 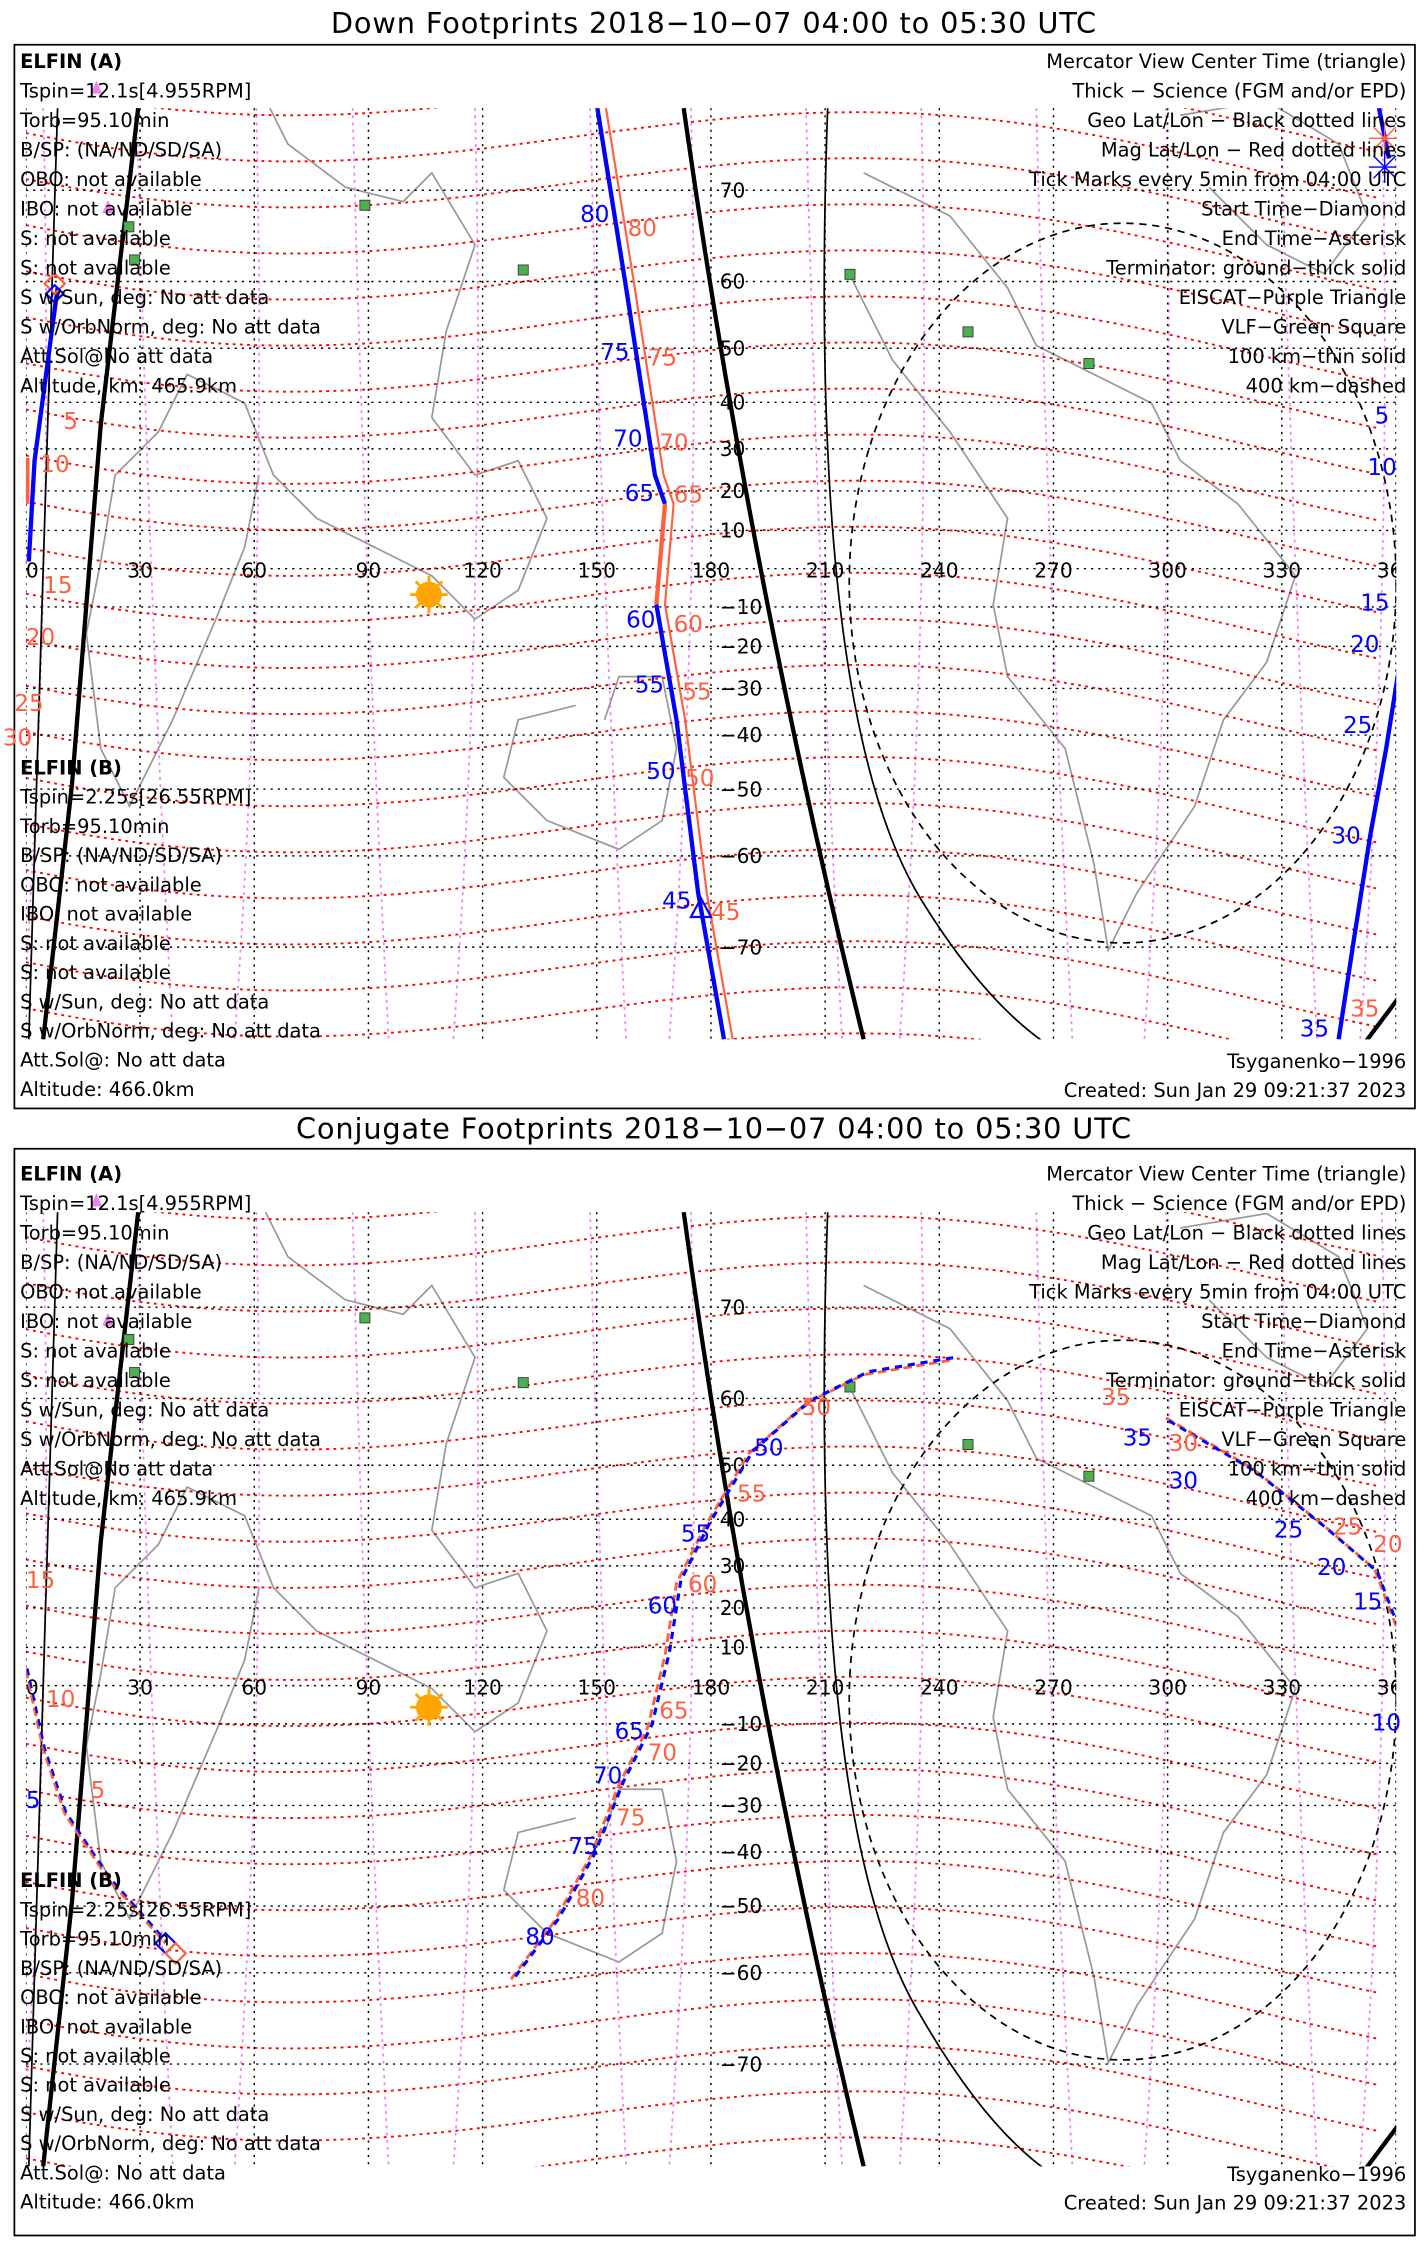 What do you see at coordinates (741, 1724) in the screenshot?
I see `lat-tick-label: −10` at bounding box center [741, 1724].